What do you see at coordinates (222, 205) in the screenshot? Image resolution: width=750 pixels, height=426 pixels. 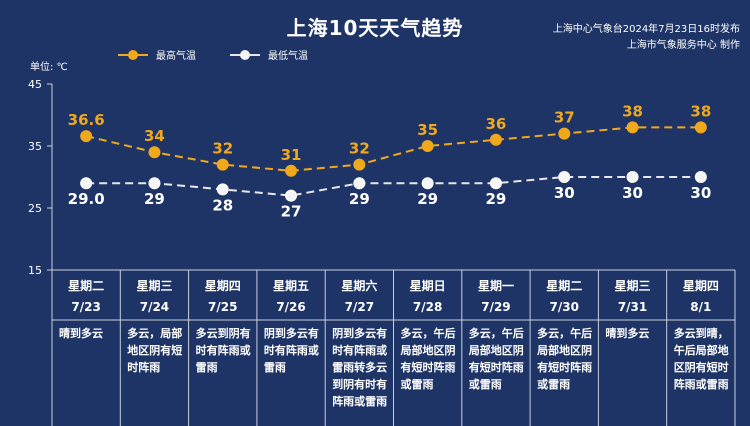 I see `low-temp-label: 28` at bounding box center [222, 205].